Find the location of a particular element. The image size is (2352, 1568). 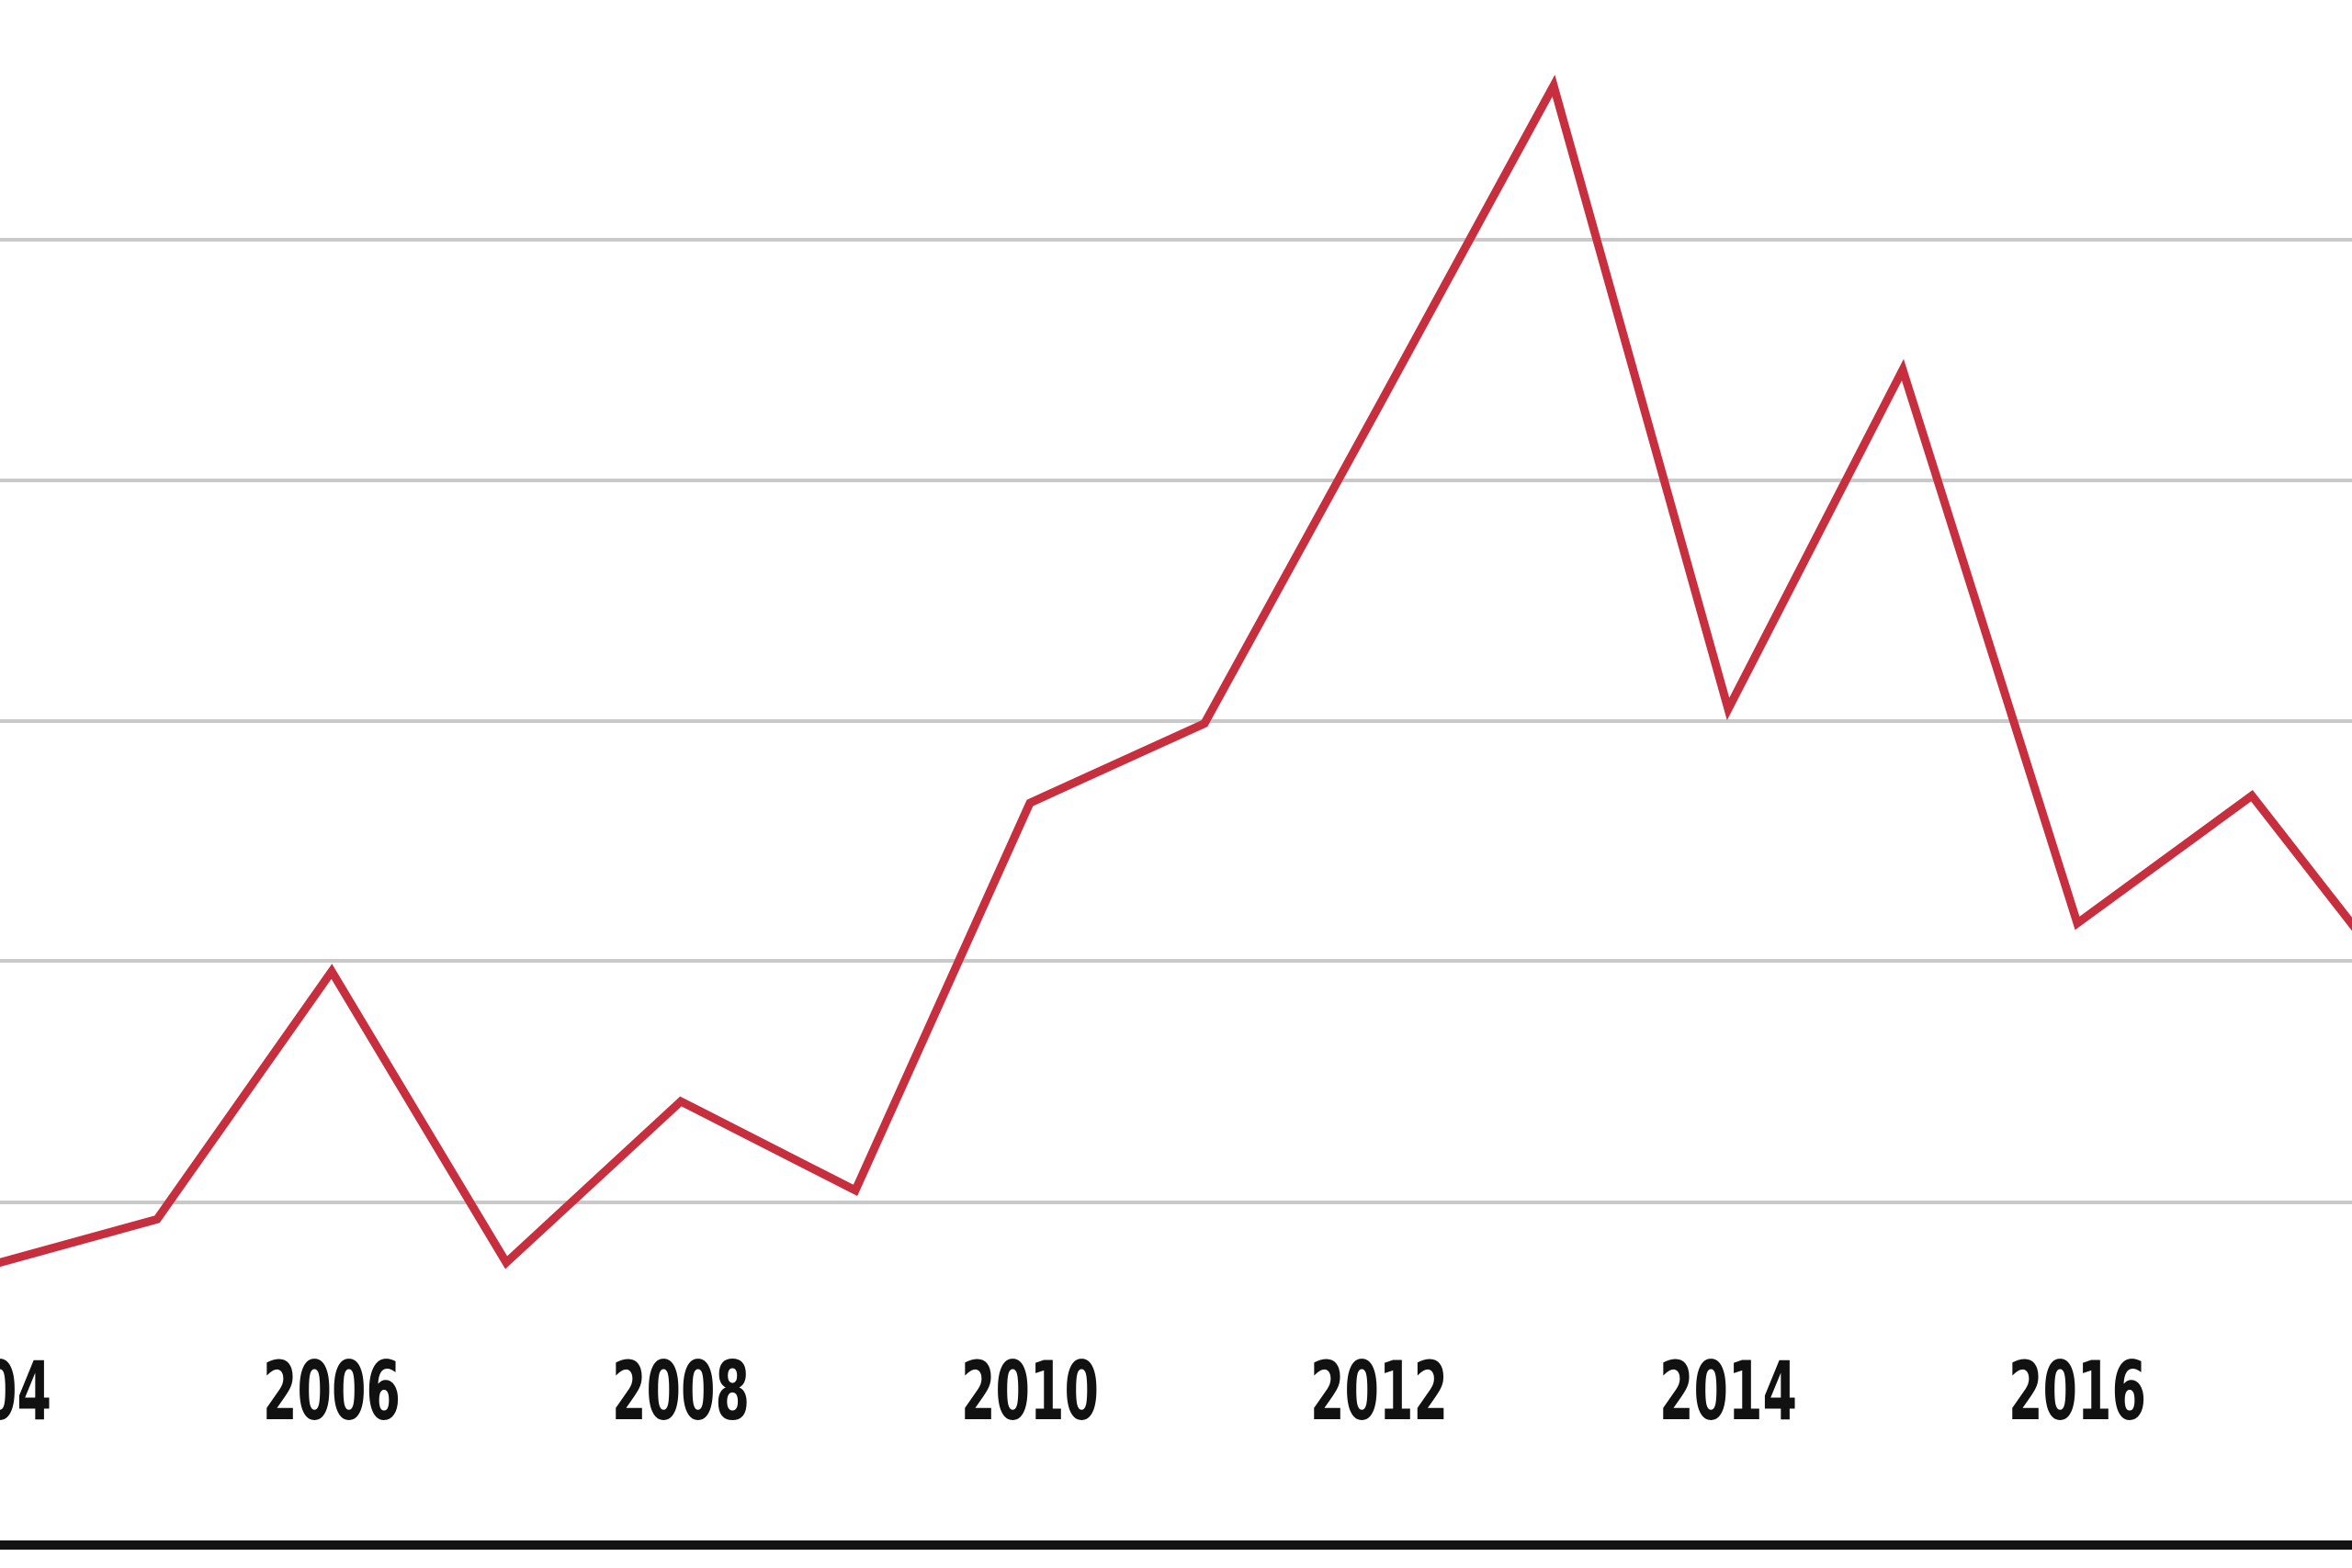

x-tick-label: 2014 is located at coordinates (1728, 1391).